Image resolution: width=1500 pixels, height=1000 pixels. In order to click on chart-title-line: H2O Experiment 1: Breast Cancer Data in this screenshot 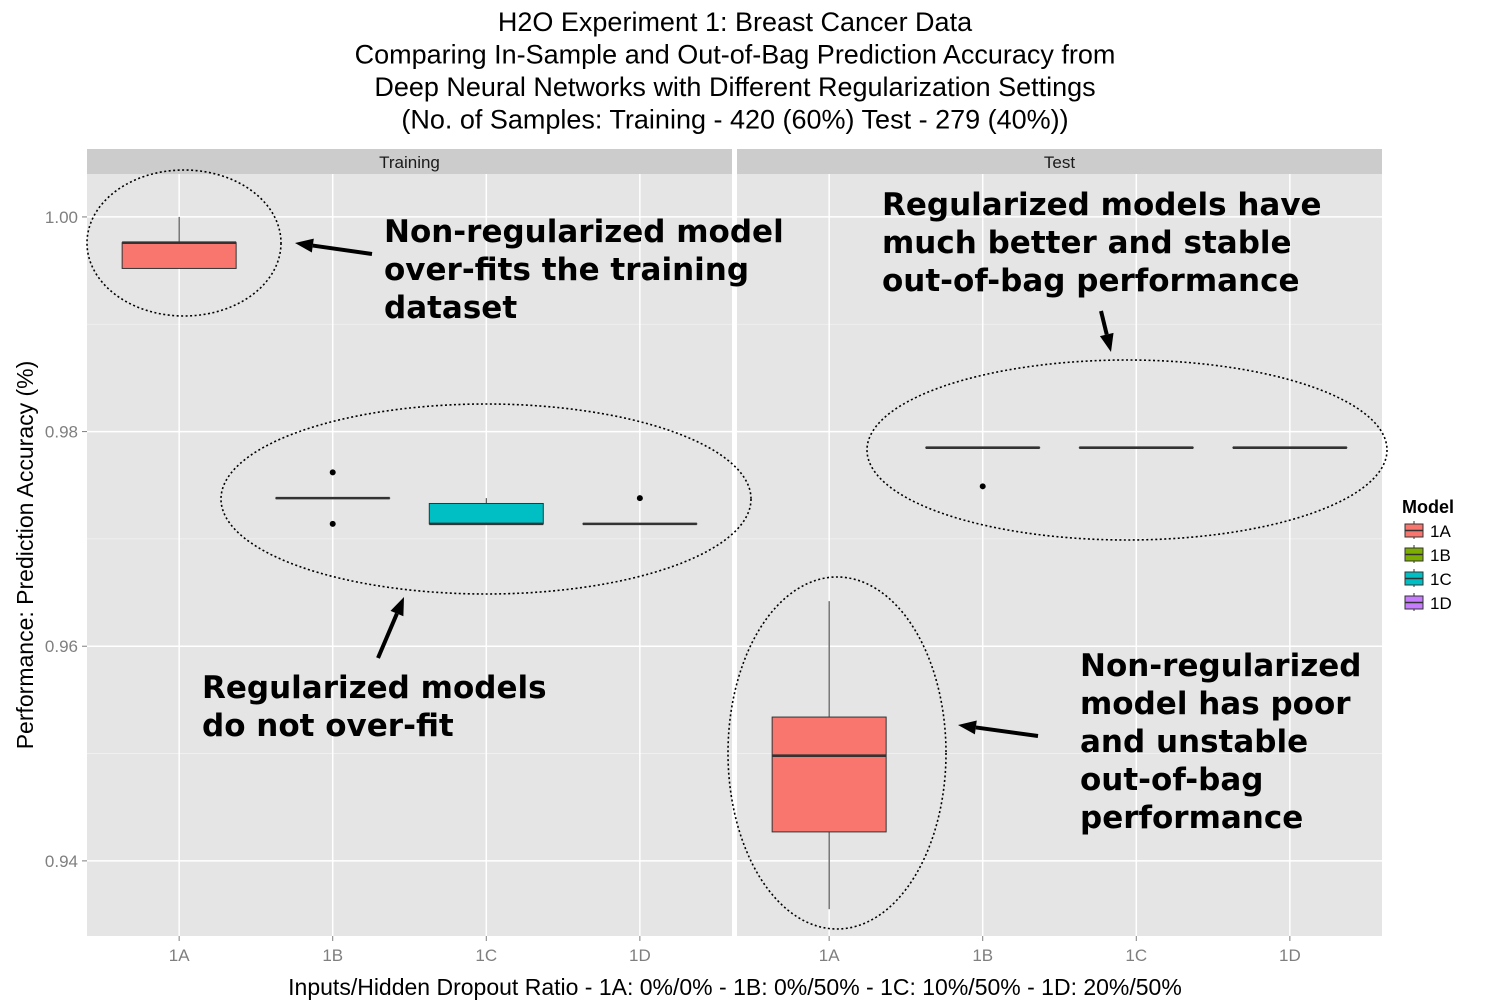, I will do `click(735, 22)`.